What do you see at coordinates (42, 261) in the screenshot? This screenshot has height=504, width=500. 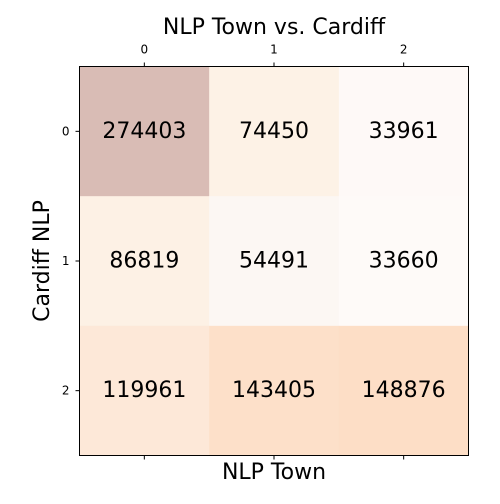 I see `y-axis-label: Cardiff NLP` at bounding box center [42, 261].